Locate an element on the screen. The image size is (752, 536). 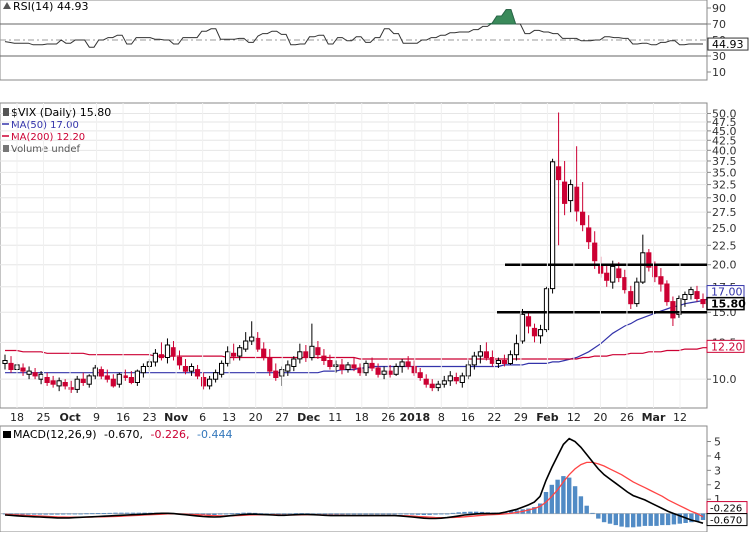
date-tick-label: 20 is located at coordinates (600, 417).